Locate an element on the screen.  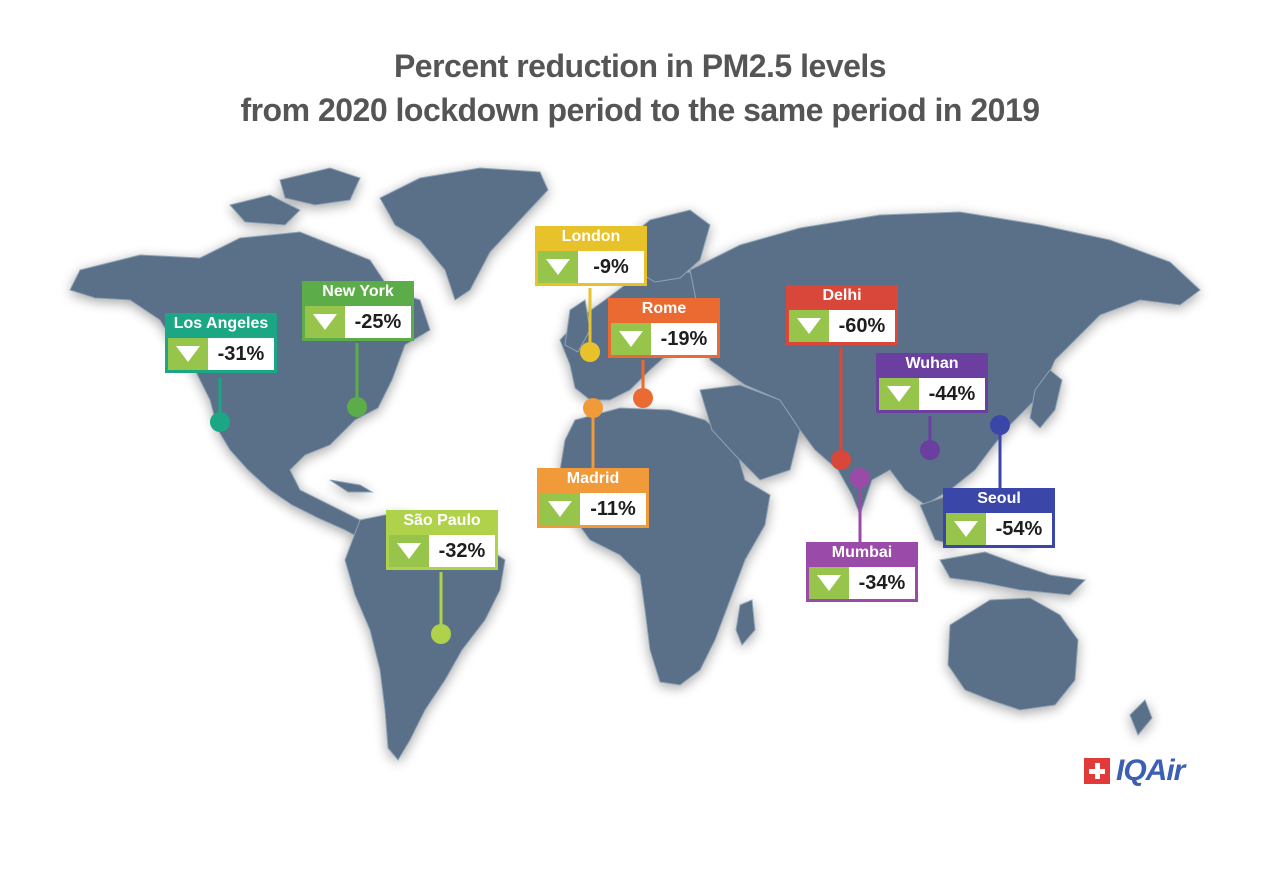
connector-madrid is located at coordinates (593, 433).